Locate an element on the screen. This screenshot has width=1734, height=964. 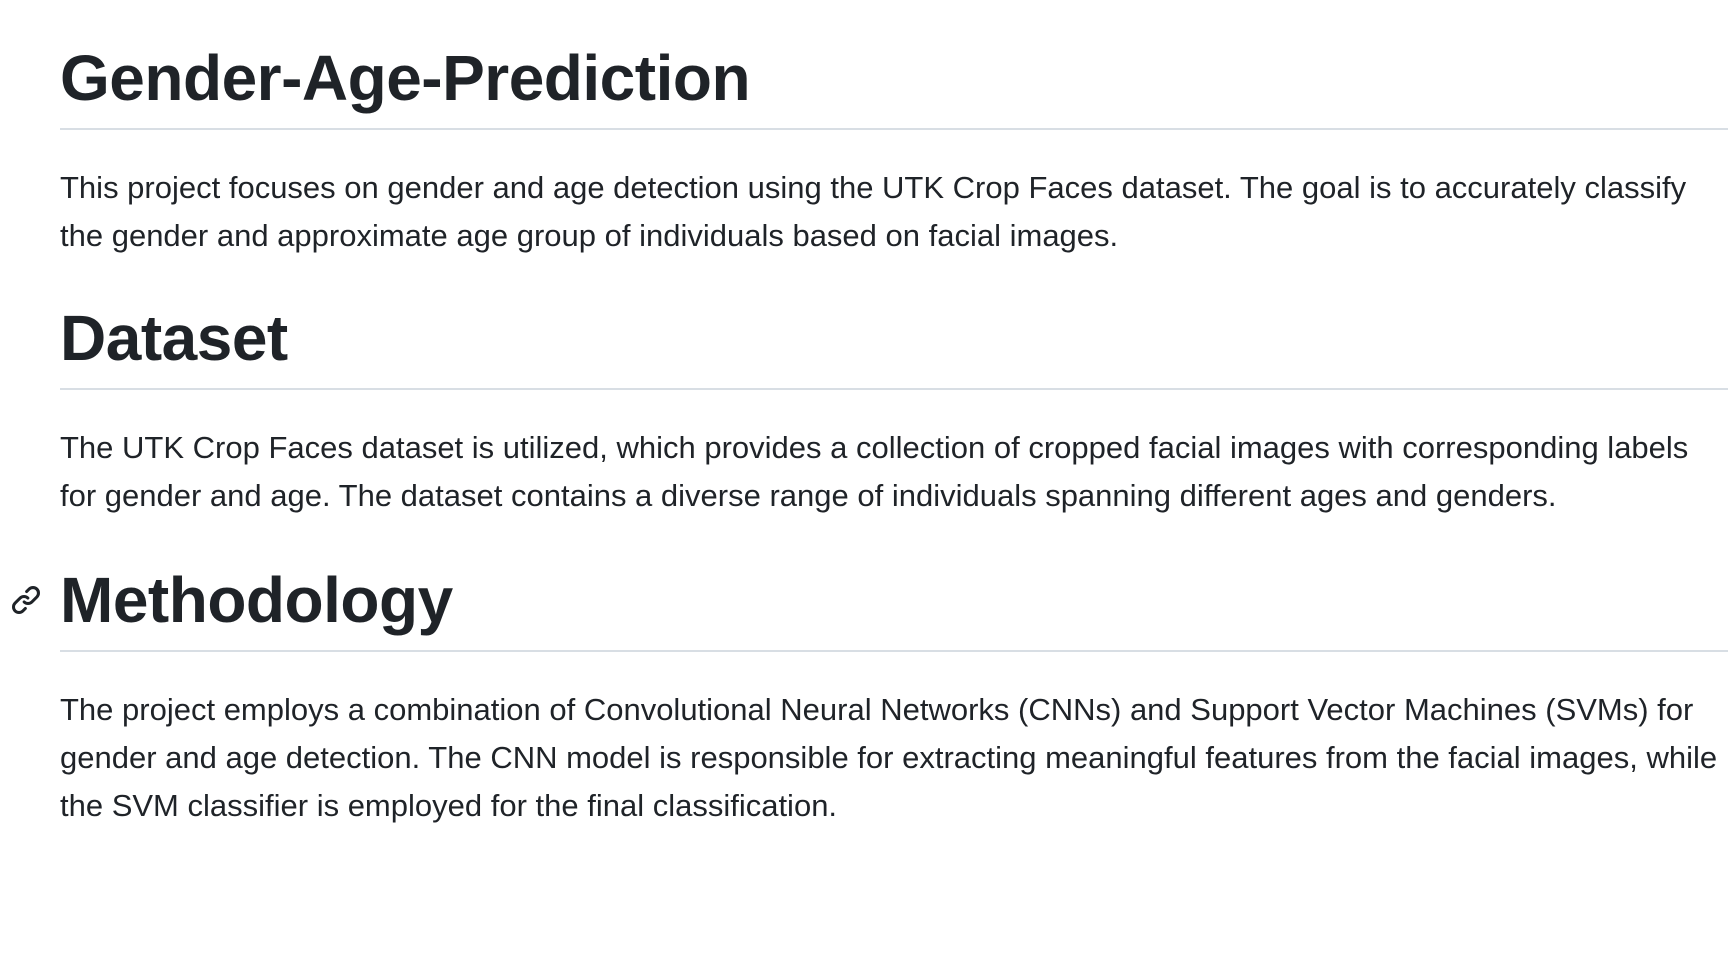
link-icon is located at coordinates (26, 600).